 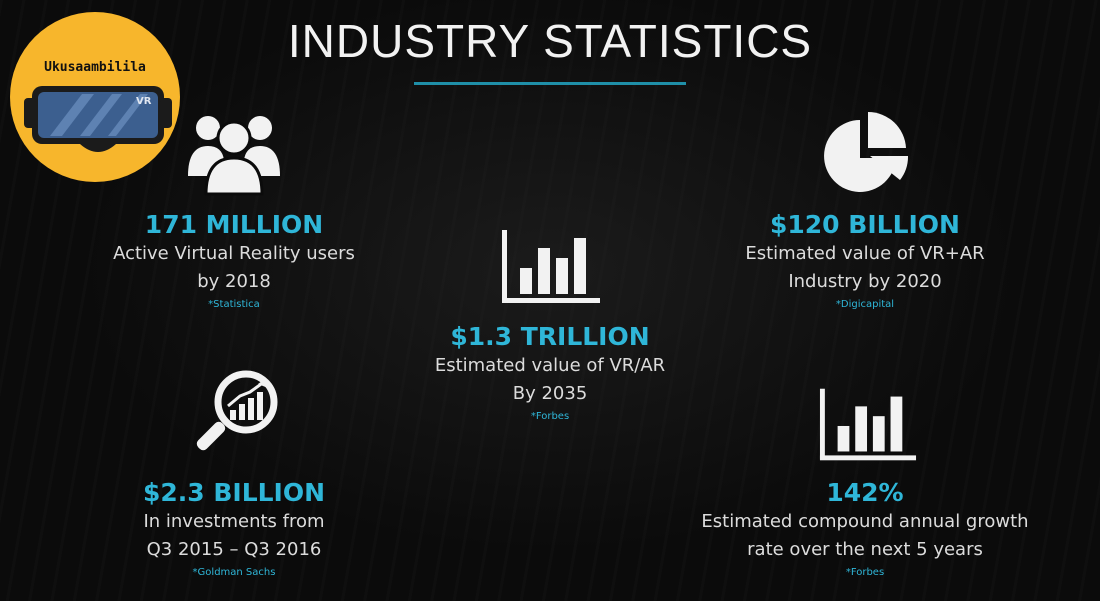 I want to click on magnifier-growth-icon, so click(x=237, y=410).